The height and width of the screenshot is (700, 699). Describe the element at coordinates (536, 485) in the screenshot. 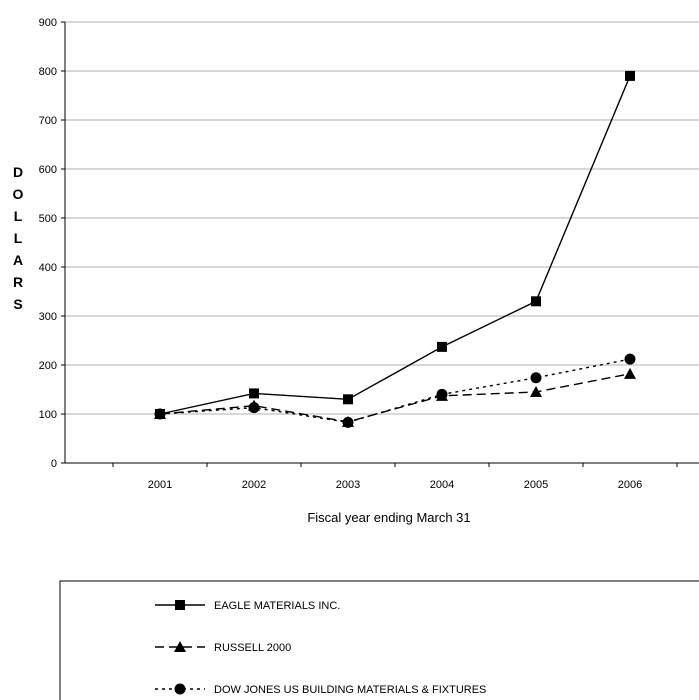

I see `x-tick-label: 2005` at that location.